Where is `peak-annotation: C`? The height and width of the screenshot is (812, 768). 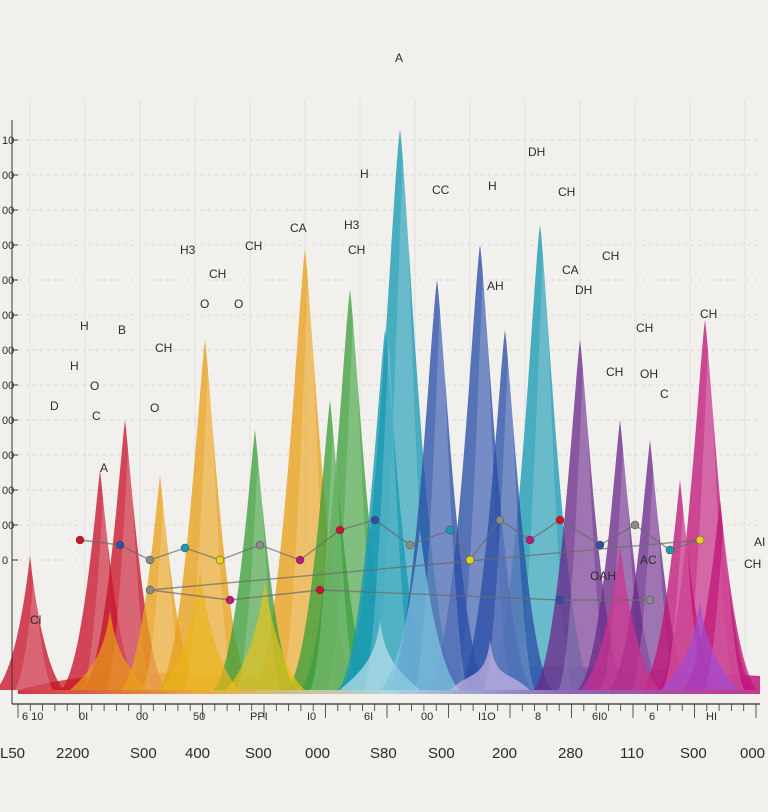
peak-annotation: C is located at coordinates (96, 416).